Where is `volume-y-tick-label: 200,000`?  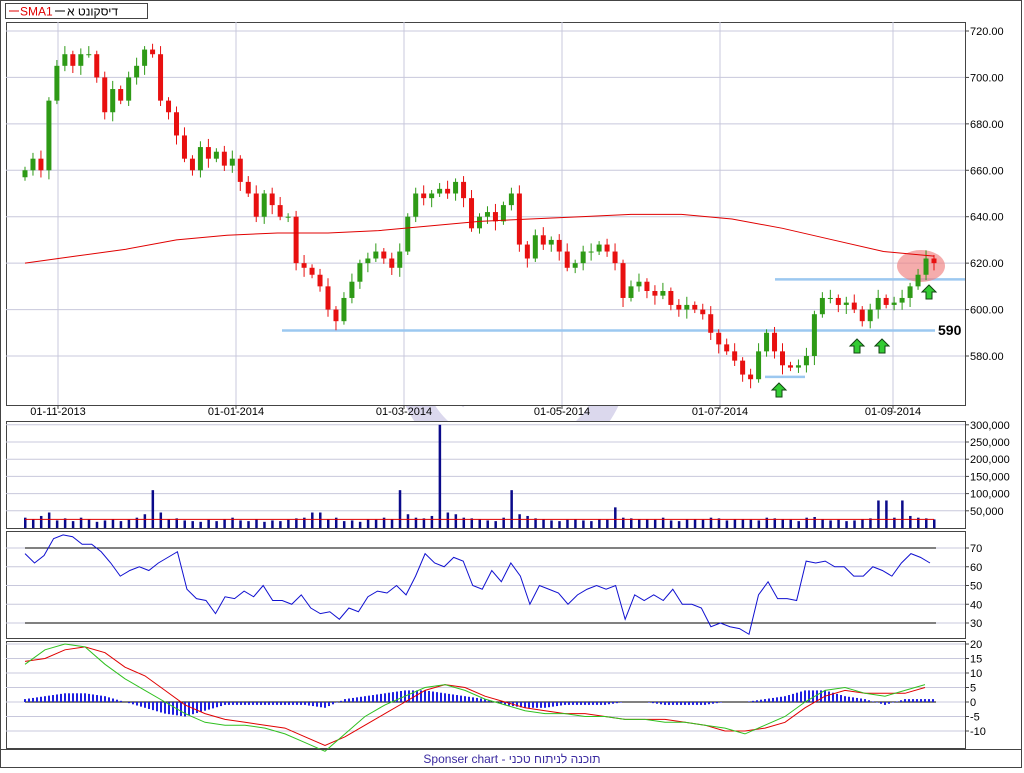
volume-y-tick-label: 200,000 is located at coordinates (990, 460).